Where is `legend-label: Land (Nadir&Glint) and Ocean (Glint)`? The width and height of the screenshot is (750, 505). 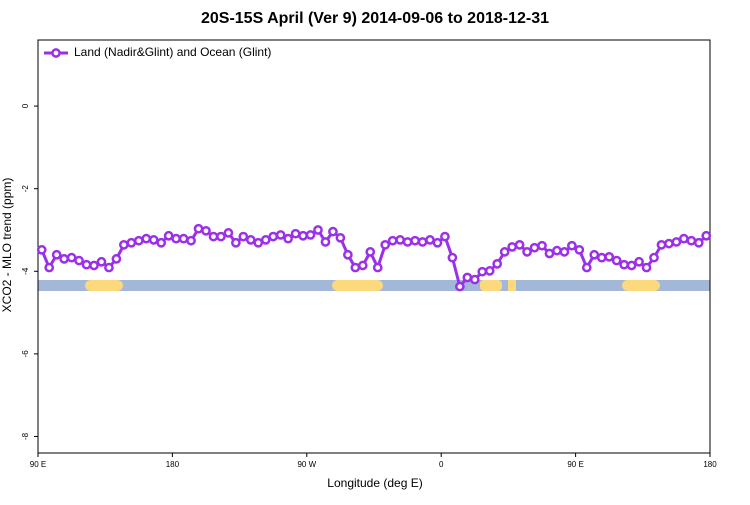
legend-label: Land (Nadir&Glint) and Ocean (Glint) is located at coordinates (172, 52).